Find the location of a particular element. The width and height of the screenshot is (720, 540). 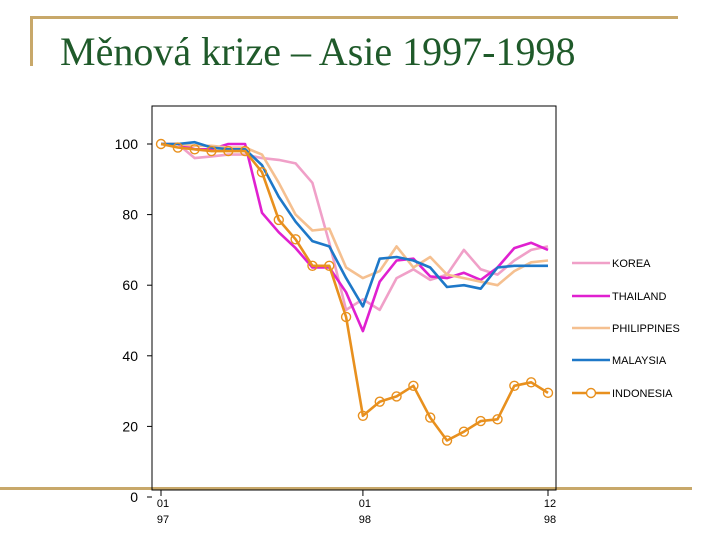

series-line-philippines is located at coordinates (355, 214).